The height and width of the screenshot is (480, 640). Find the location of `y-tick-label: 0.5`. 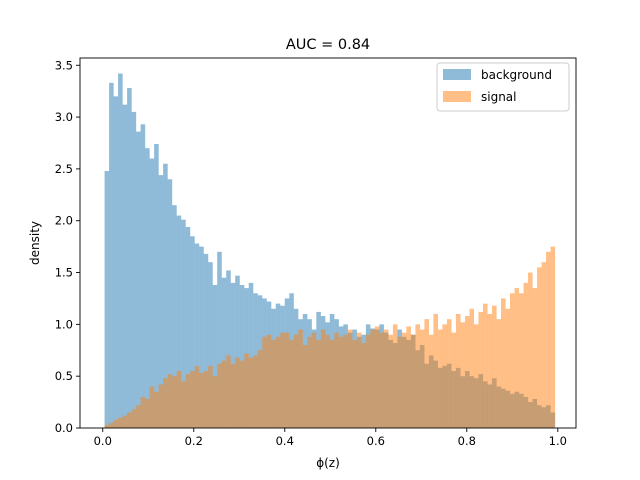

y-tick-label: 0.5 is located at coordinates (64, 376).